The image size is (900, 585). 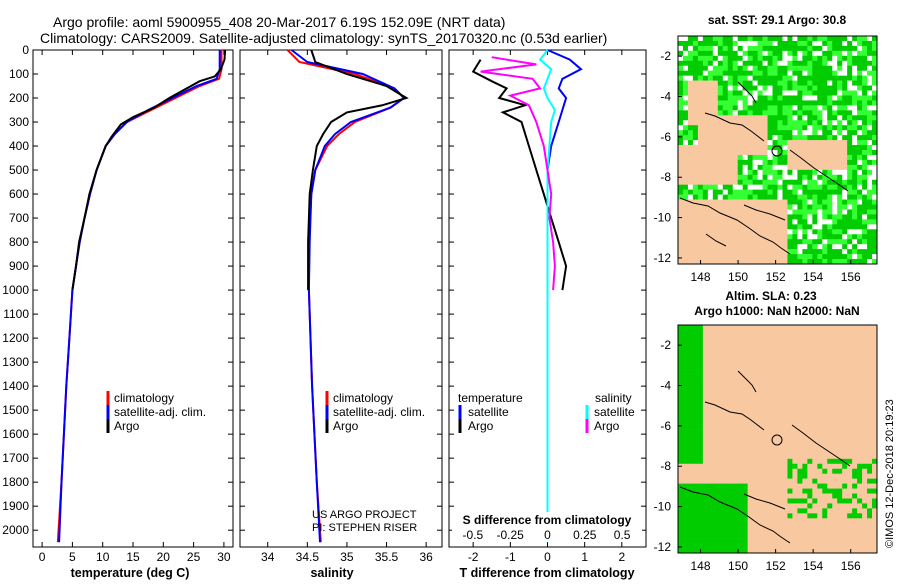 I want to click on x-tick-label: 15, so click(x=133, y=557).